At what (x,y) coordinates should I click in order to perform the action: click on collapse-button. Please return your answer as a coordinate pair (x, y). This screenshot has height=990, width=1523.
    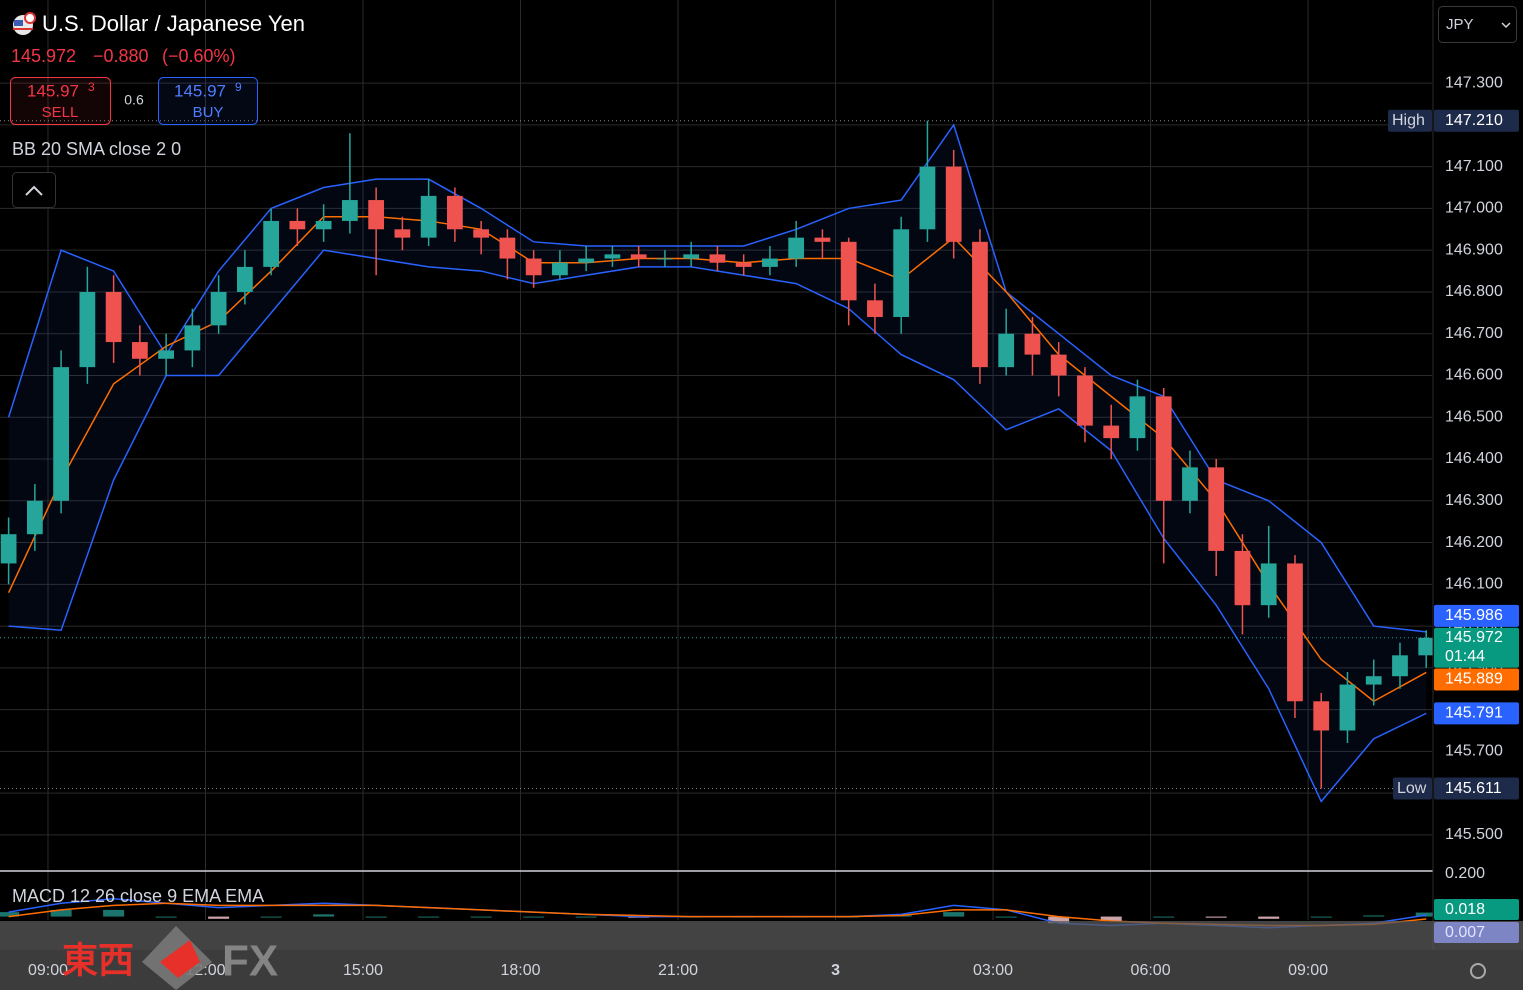
    Looking at the image, I should click on (34, 190).